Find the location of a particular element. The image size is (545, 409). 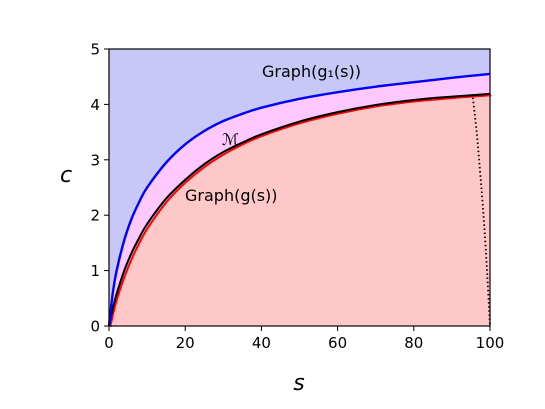

y-tick-label: 3 is located at coordinates (95, 160).